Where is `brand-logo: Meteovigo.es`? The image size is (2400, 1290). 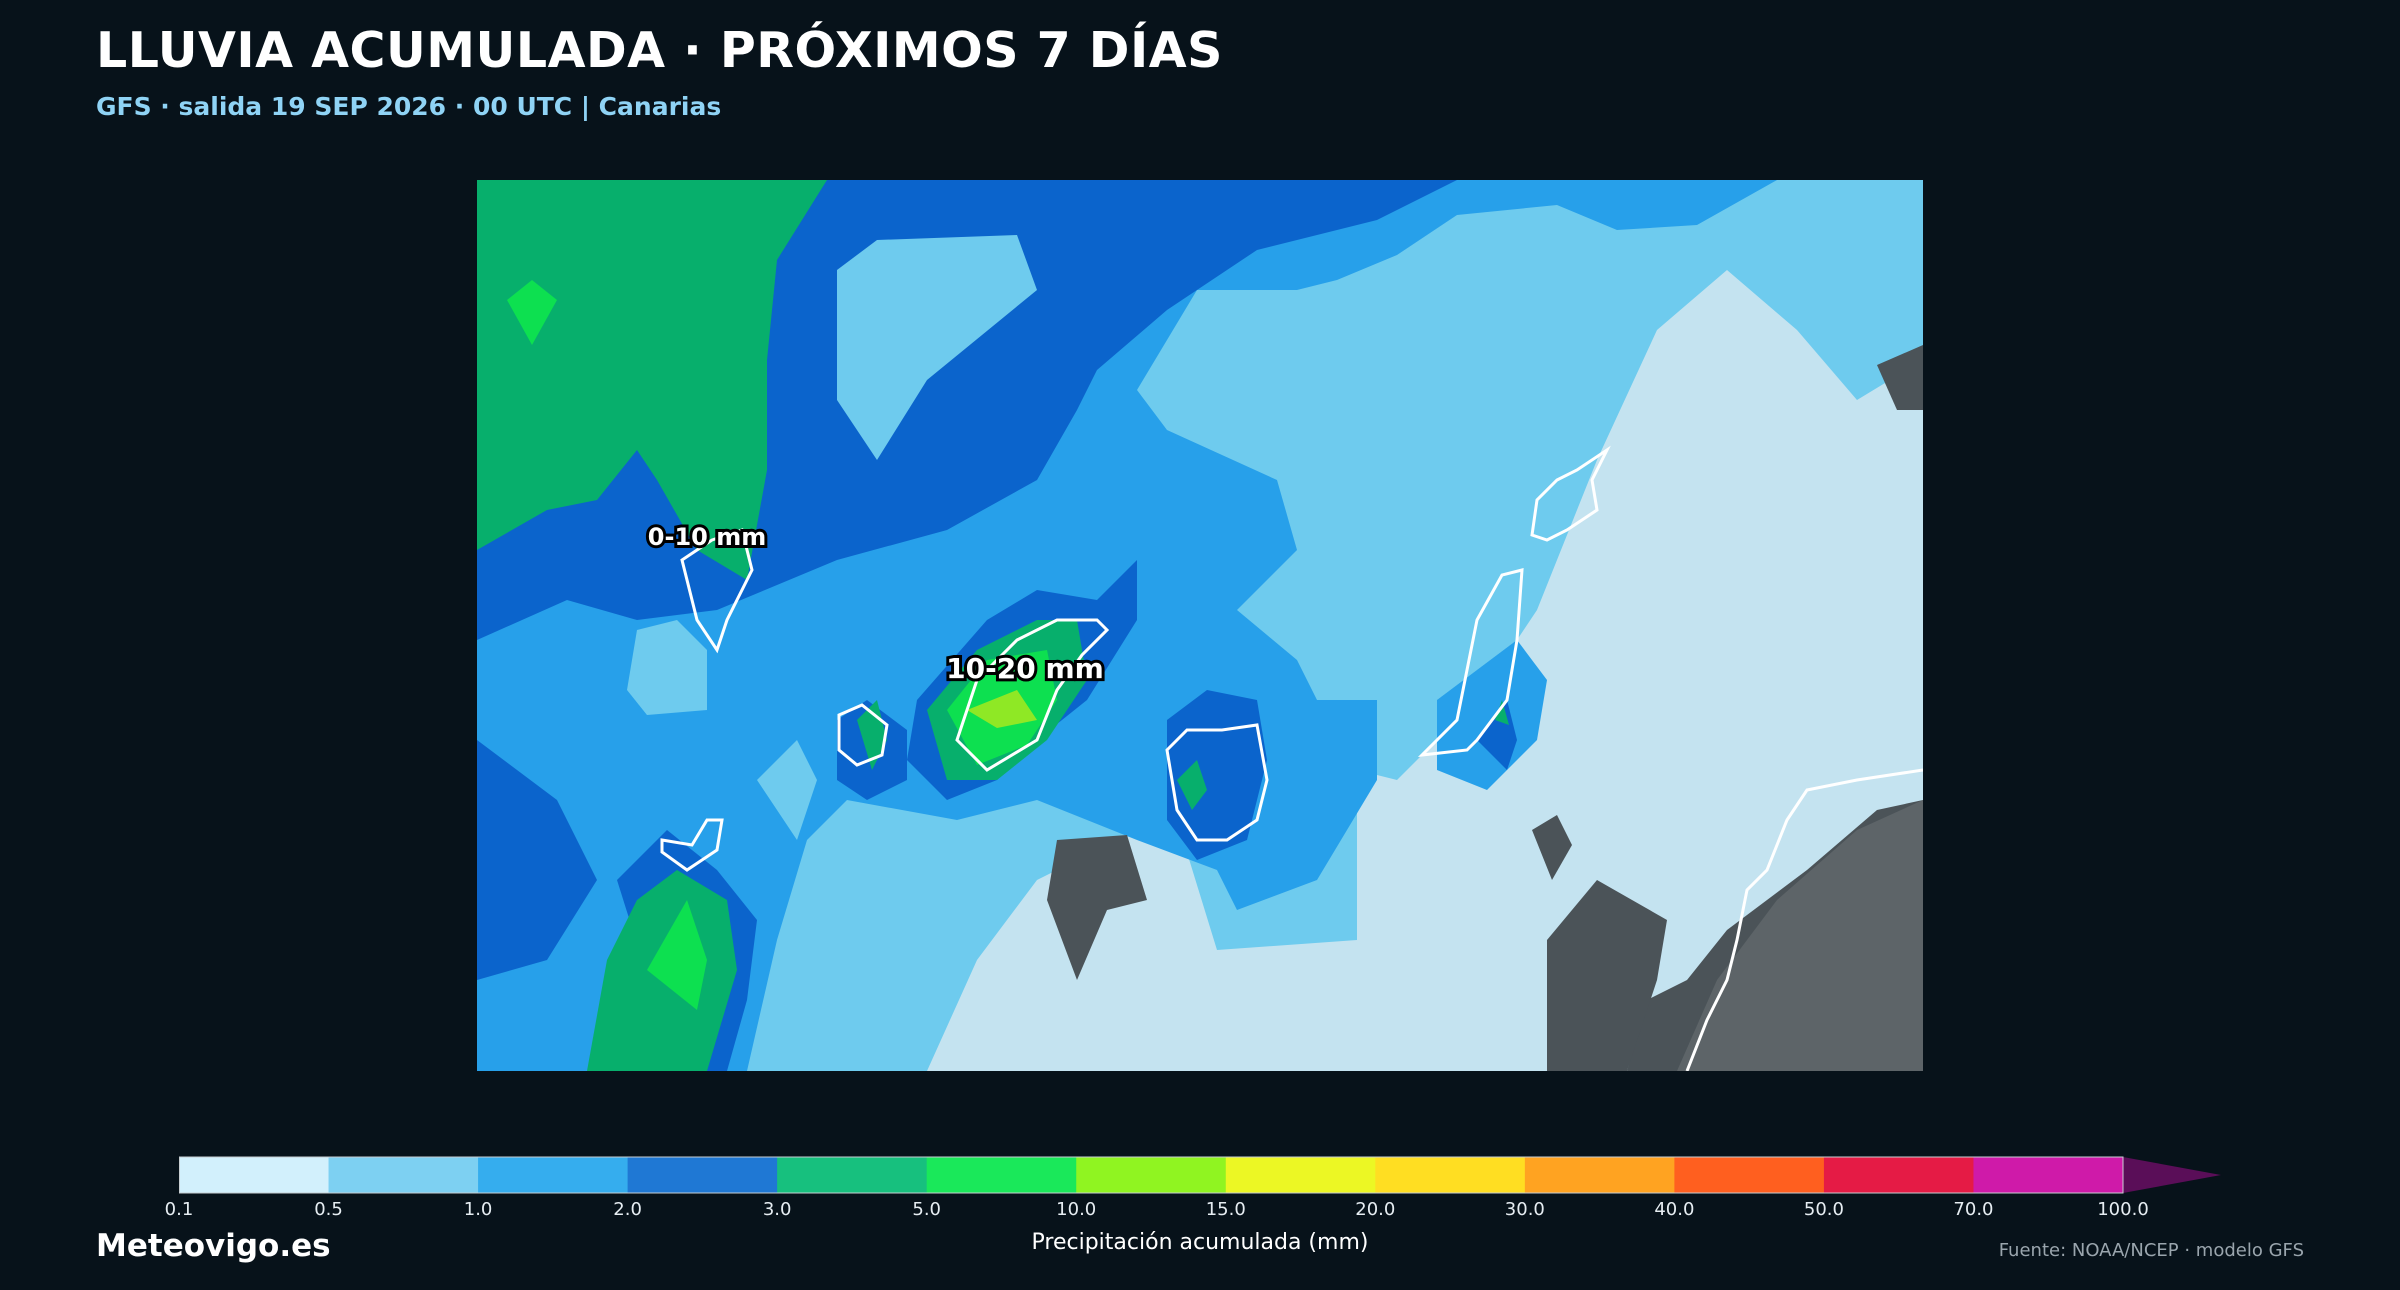
brand-logo: Meteovigo.es is located at coordinates (213, 1246).